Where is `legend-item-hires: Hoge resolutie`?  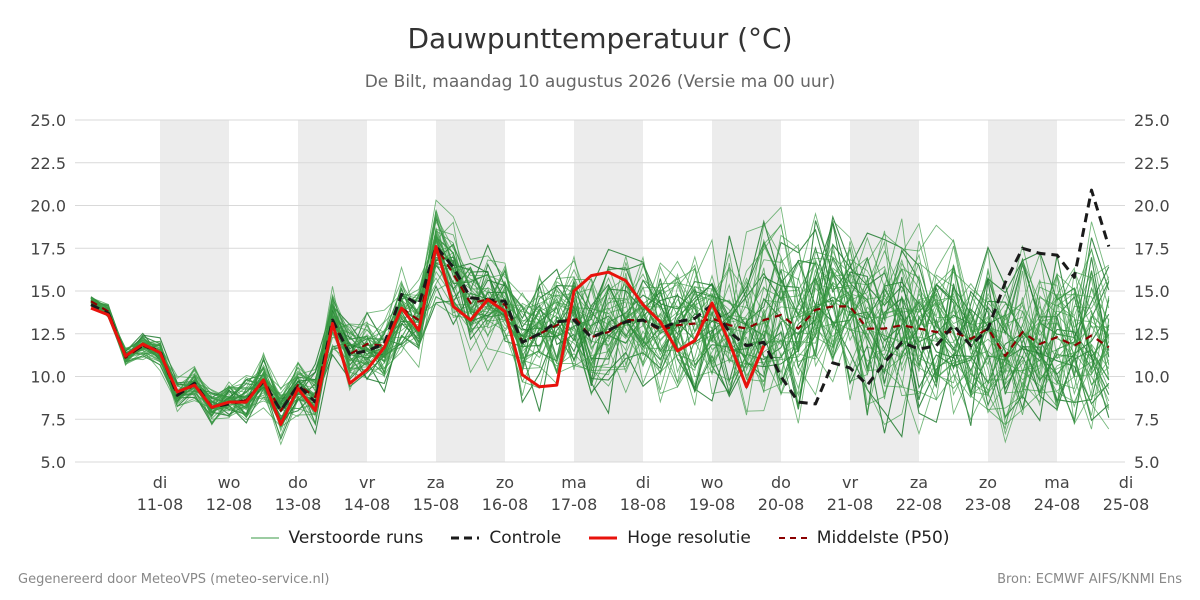 legend-item-hires: Hoge resolutie is located at coordinates (670, 538).